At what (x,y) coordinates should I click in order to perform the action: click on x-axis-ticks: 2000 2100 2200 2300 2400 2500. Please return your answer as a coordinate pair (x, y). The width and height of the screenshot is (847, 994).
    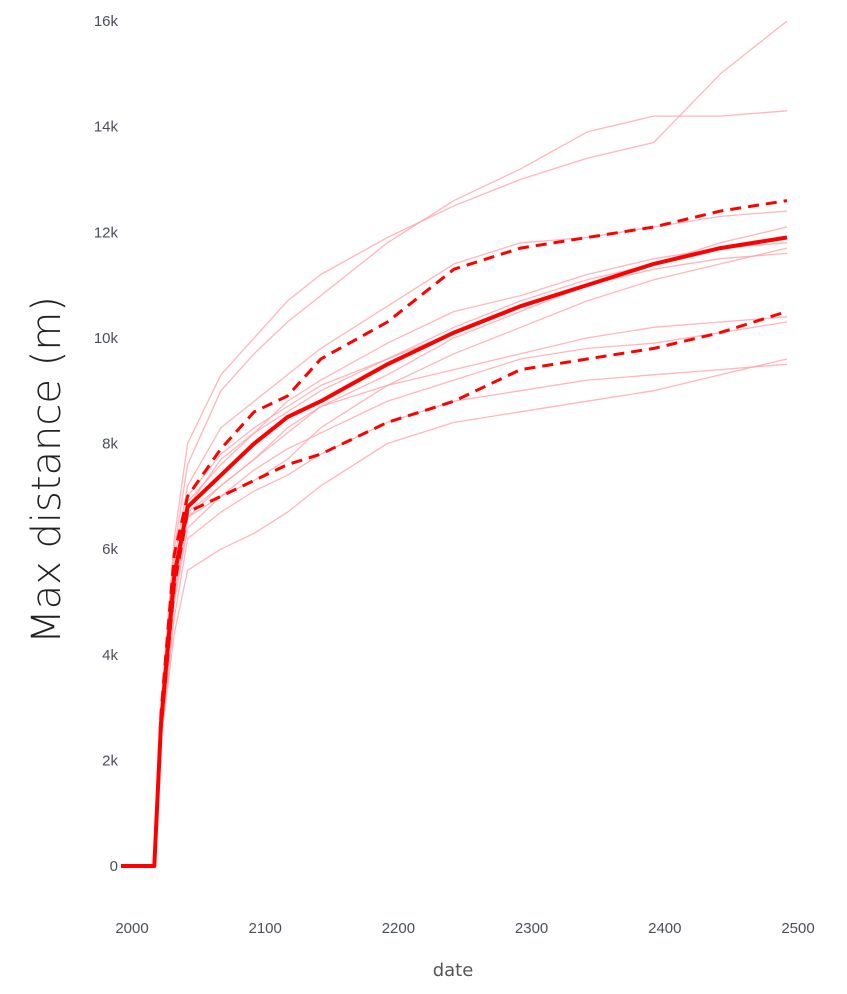
    Looking at the image, I should click on (464, 928).